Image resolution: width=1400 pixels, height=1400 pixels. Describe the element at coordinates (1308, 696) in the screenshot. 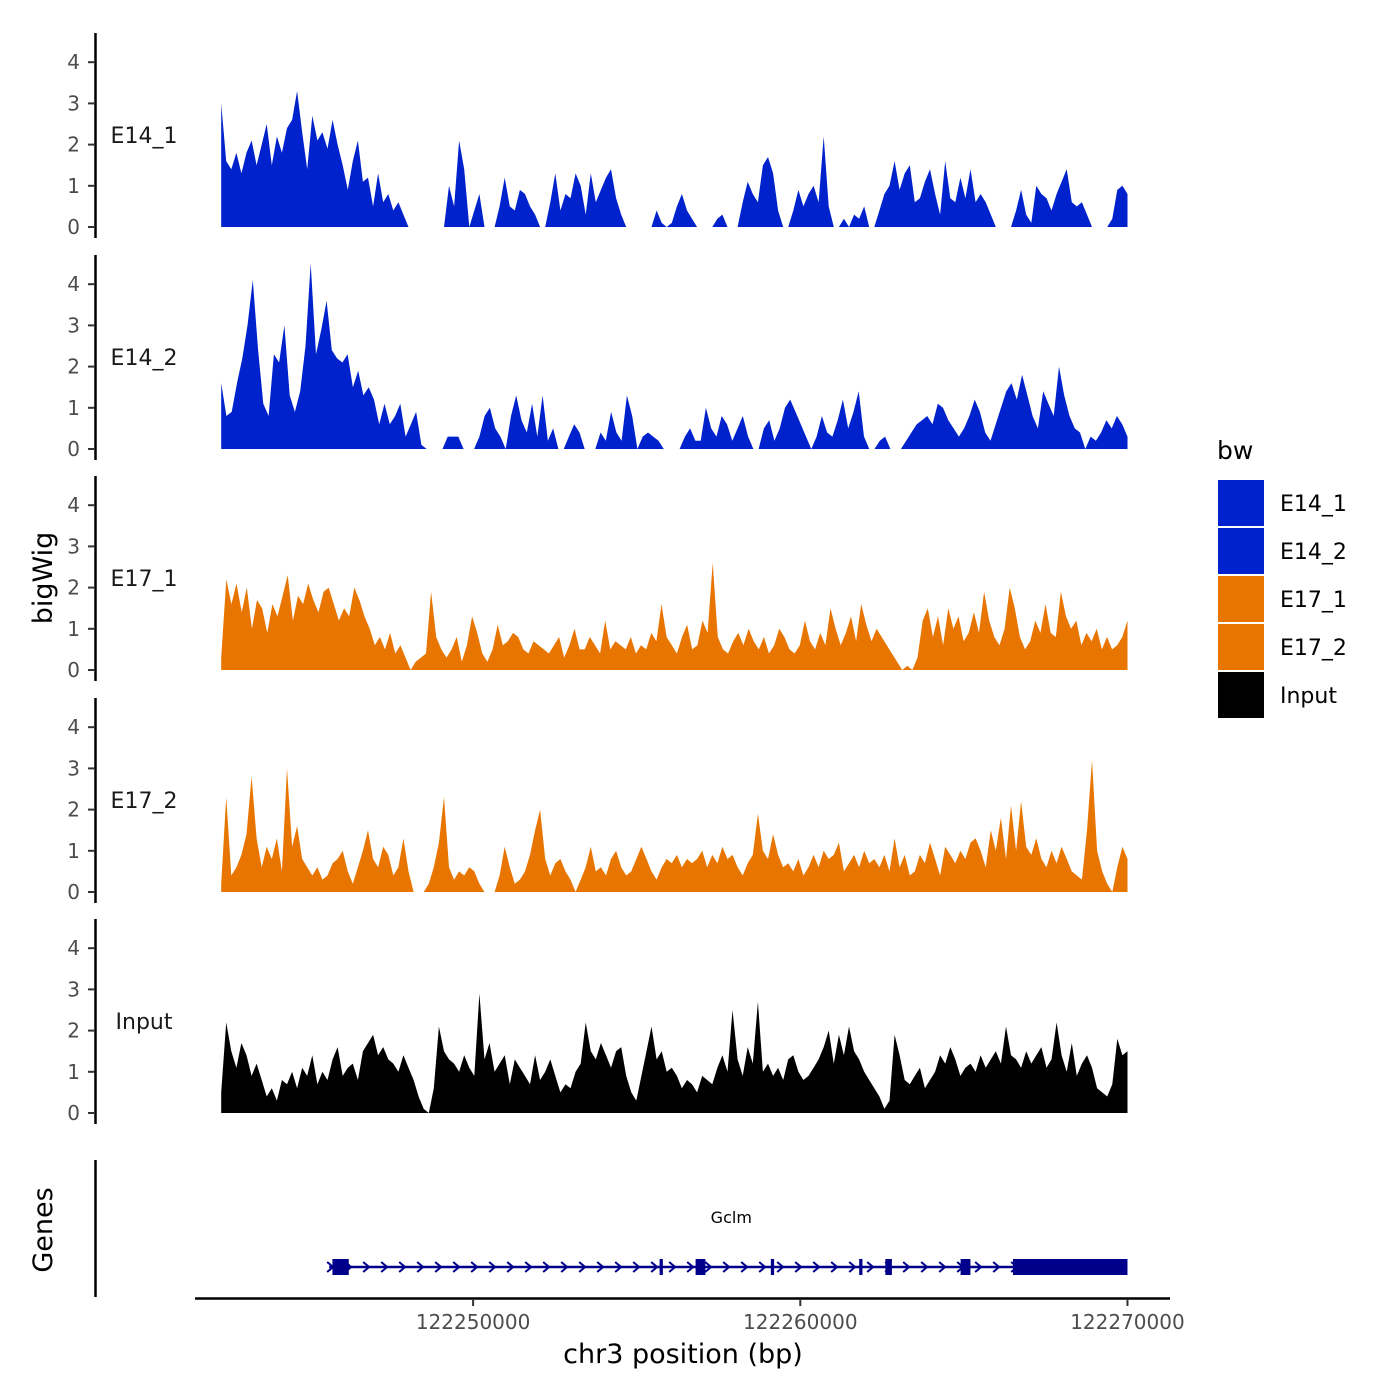

I see `legend-label: Input` at that location.